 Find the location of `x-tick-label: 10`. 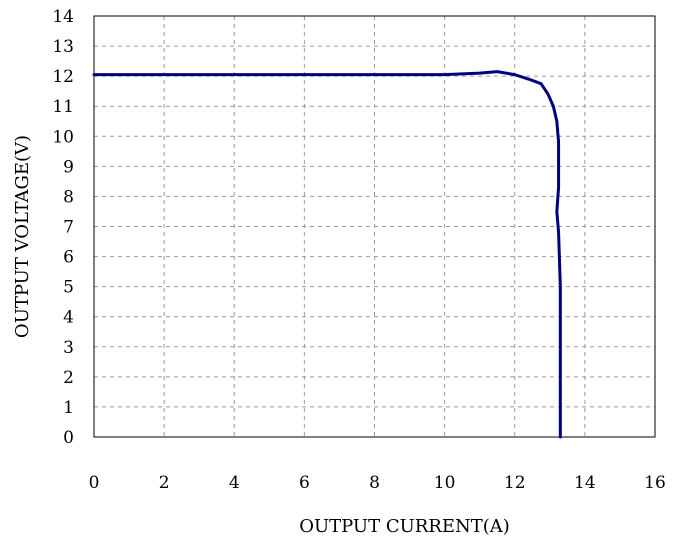

x-tick-label: 10 is located at coordinates (445, 483).